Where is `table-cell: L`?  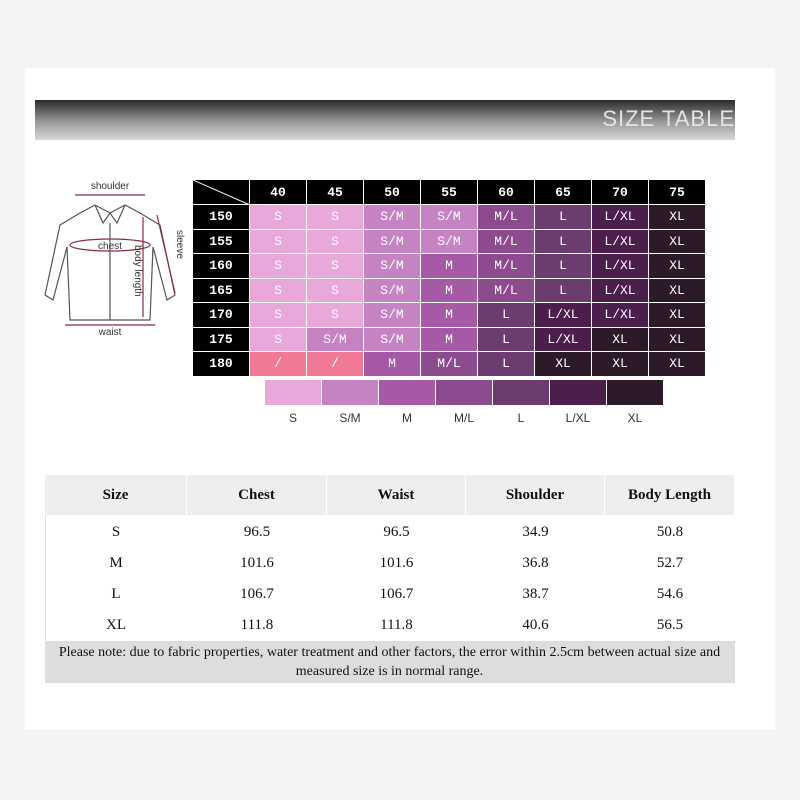
table-cell: L is located at coordinates (116, 594).